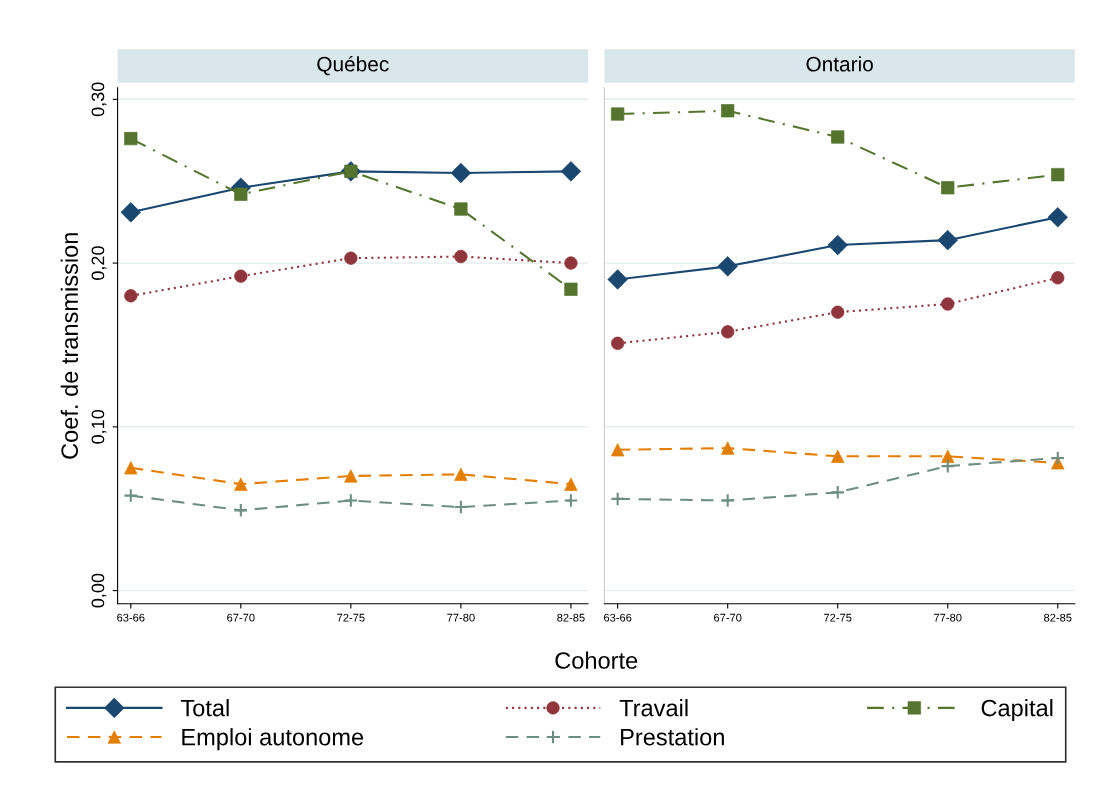 This screenshot has height=806, width=1099. What do you see at coordinates (99, 263) in the screenshot?
I see `y-tick-label: 0,20` at bounding box center [99, 263].